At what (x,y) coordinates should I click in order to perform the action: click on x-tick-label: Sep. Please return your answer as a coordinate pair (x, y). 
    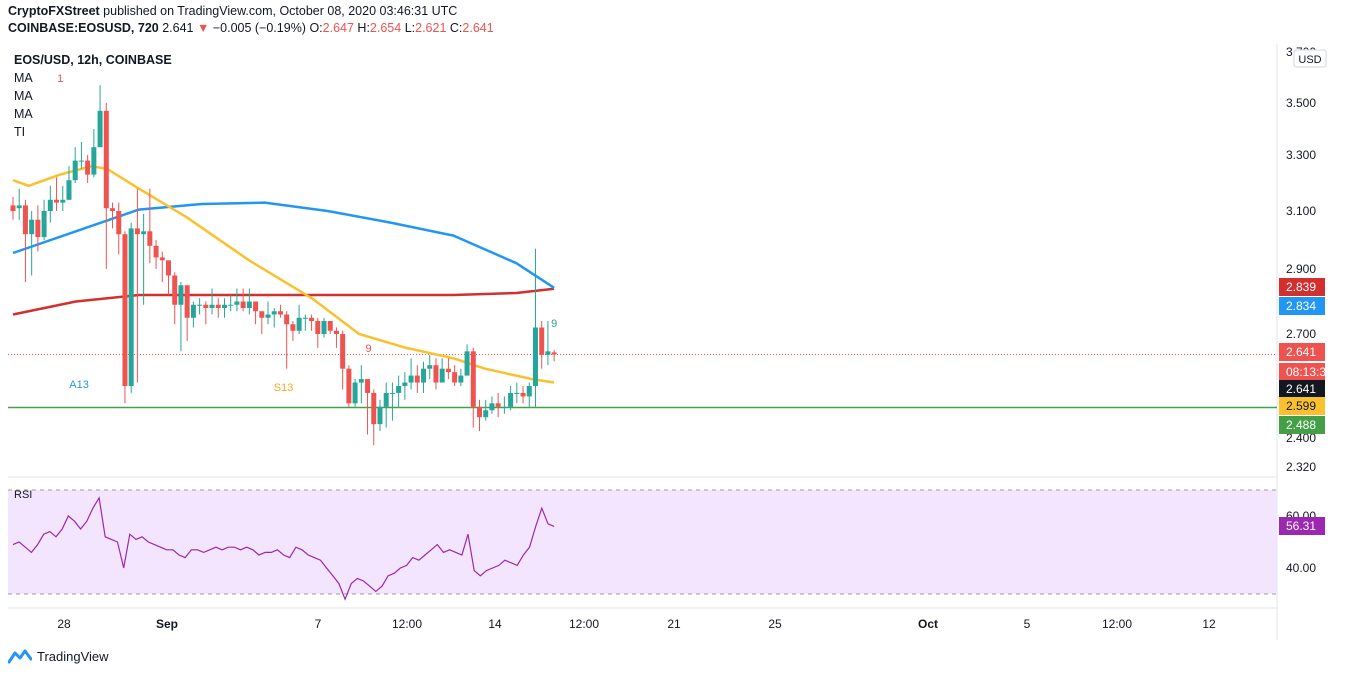
    Looking at the image, I should click on (167, 624).